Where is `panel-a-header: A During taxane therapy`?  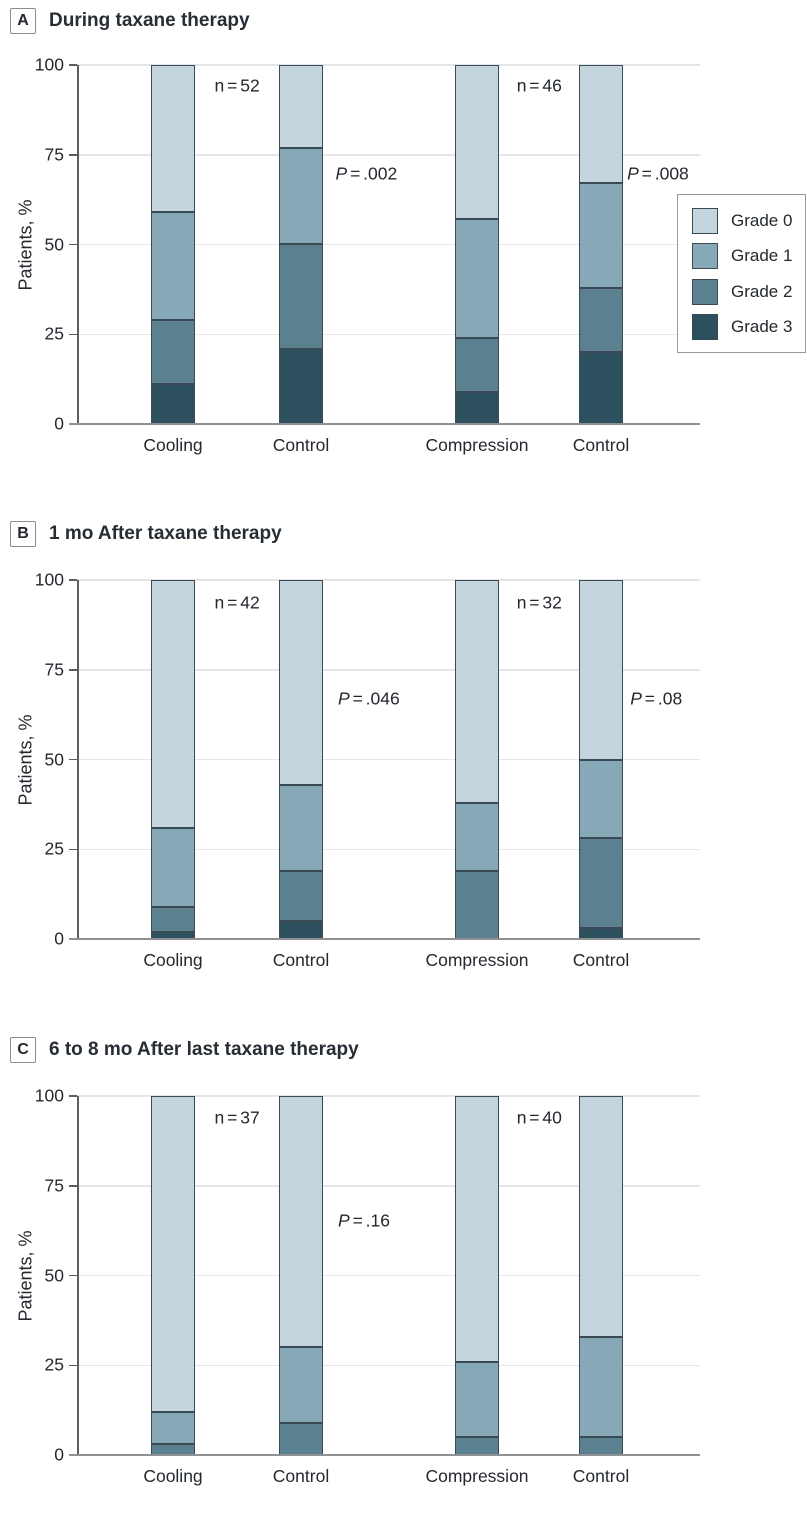
panel-a-header: A During taxane therapy is located at coordinates (130, 21).